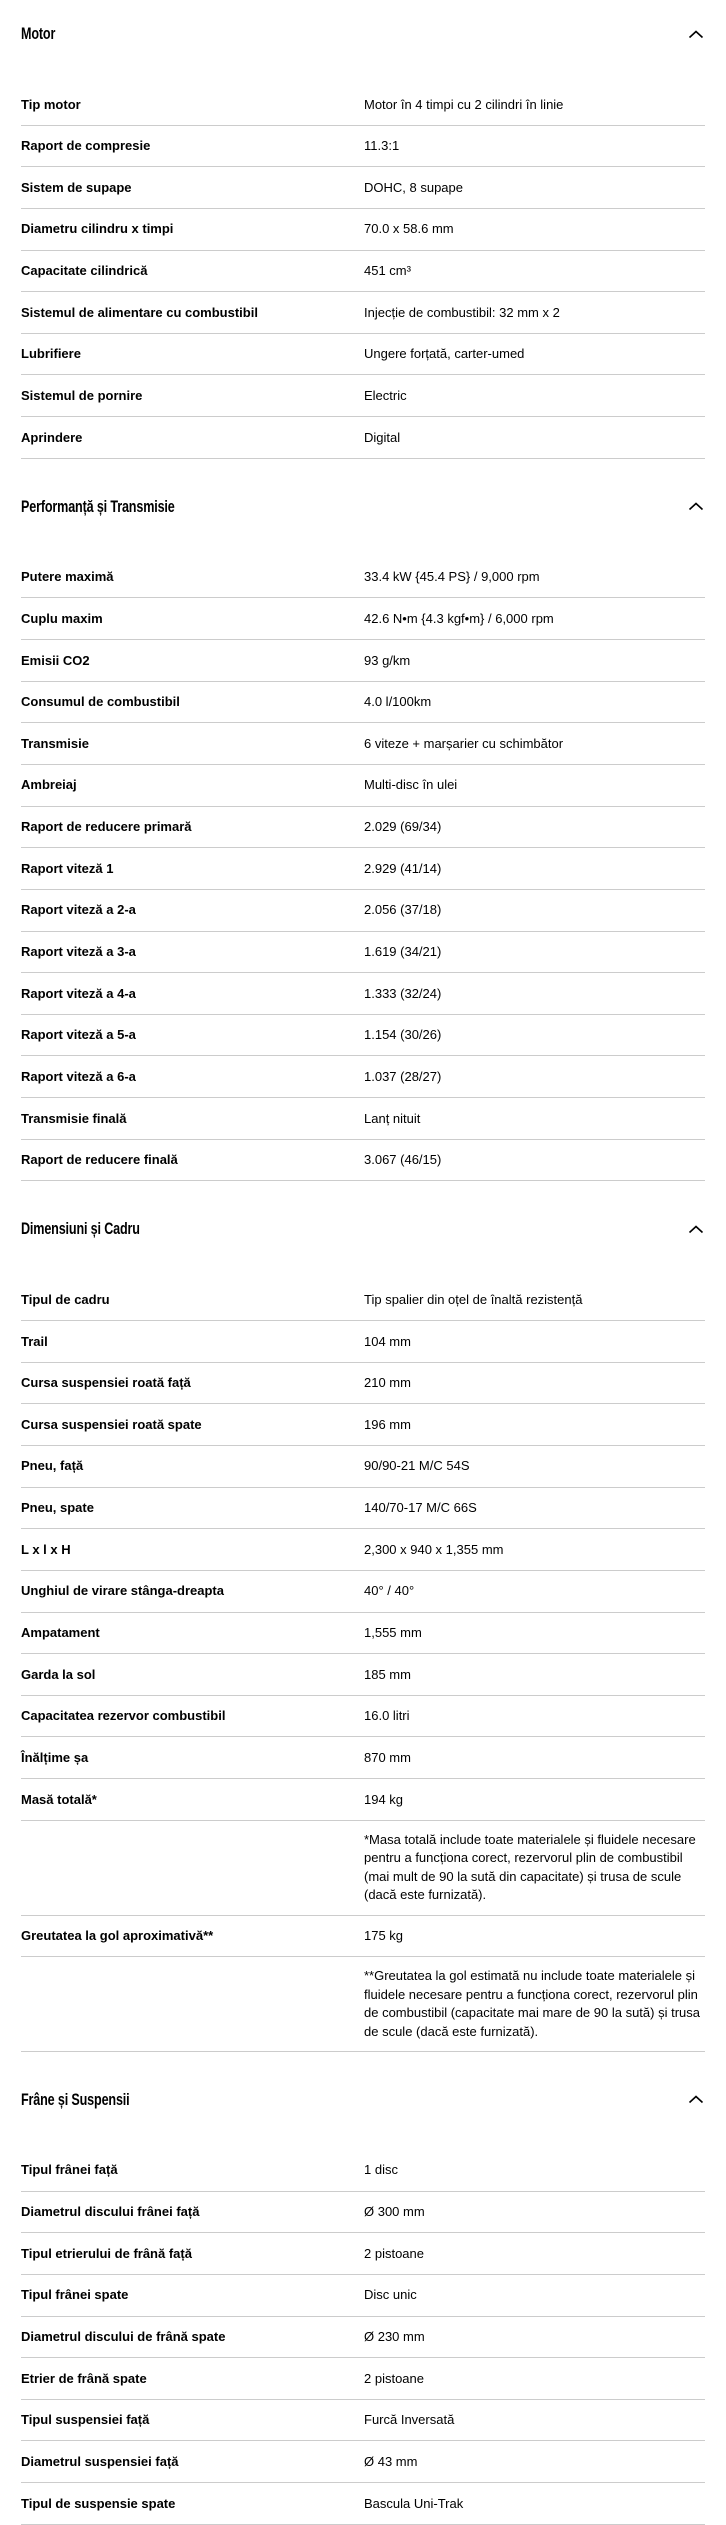  What do you see at coordinates (363, 1384) in the screenshot?
I see `spec-row-cursa-suspensiei-roata-fata: Cursa suspensiei roată față 210 mm` at bounding box center [363, 1384].